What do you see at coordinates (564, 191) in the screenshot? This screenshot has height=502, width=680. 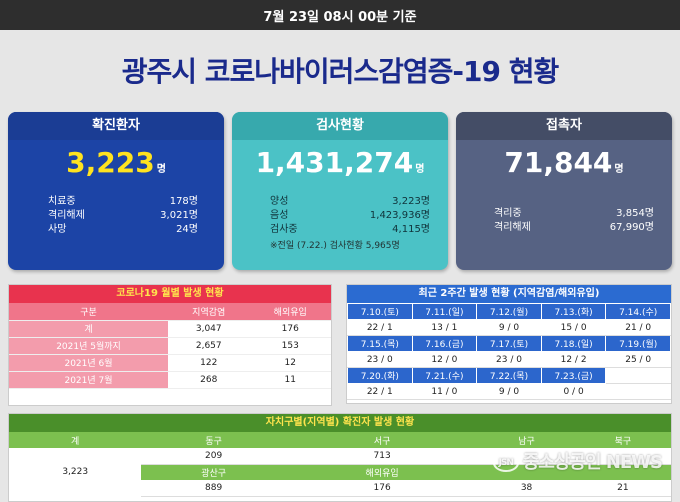 I see `contacts-card: 접촉자 71,844 명 격리중 3,854명 격리해제 67,990명` at bounding box center [564, 191].